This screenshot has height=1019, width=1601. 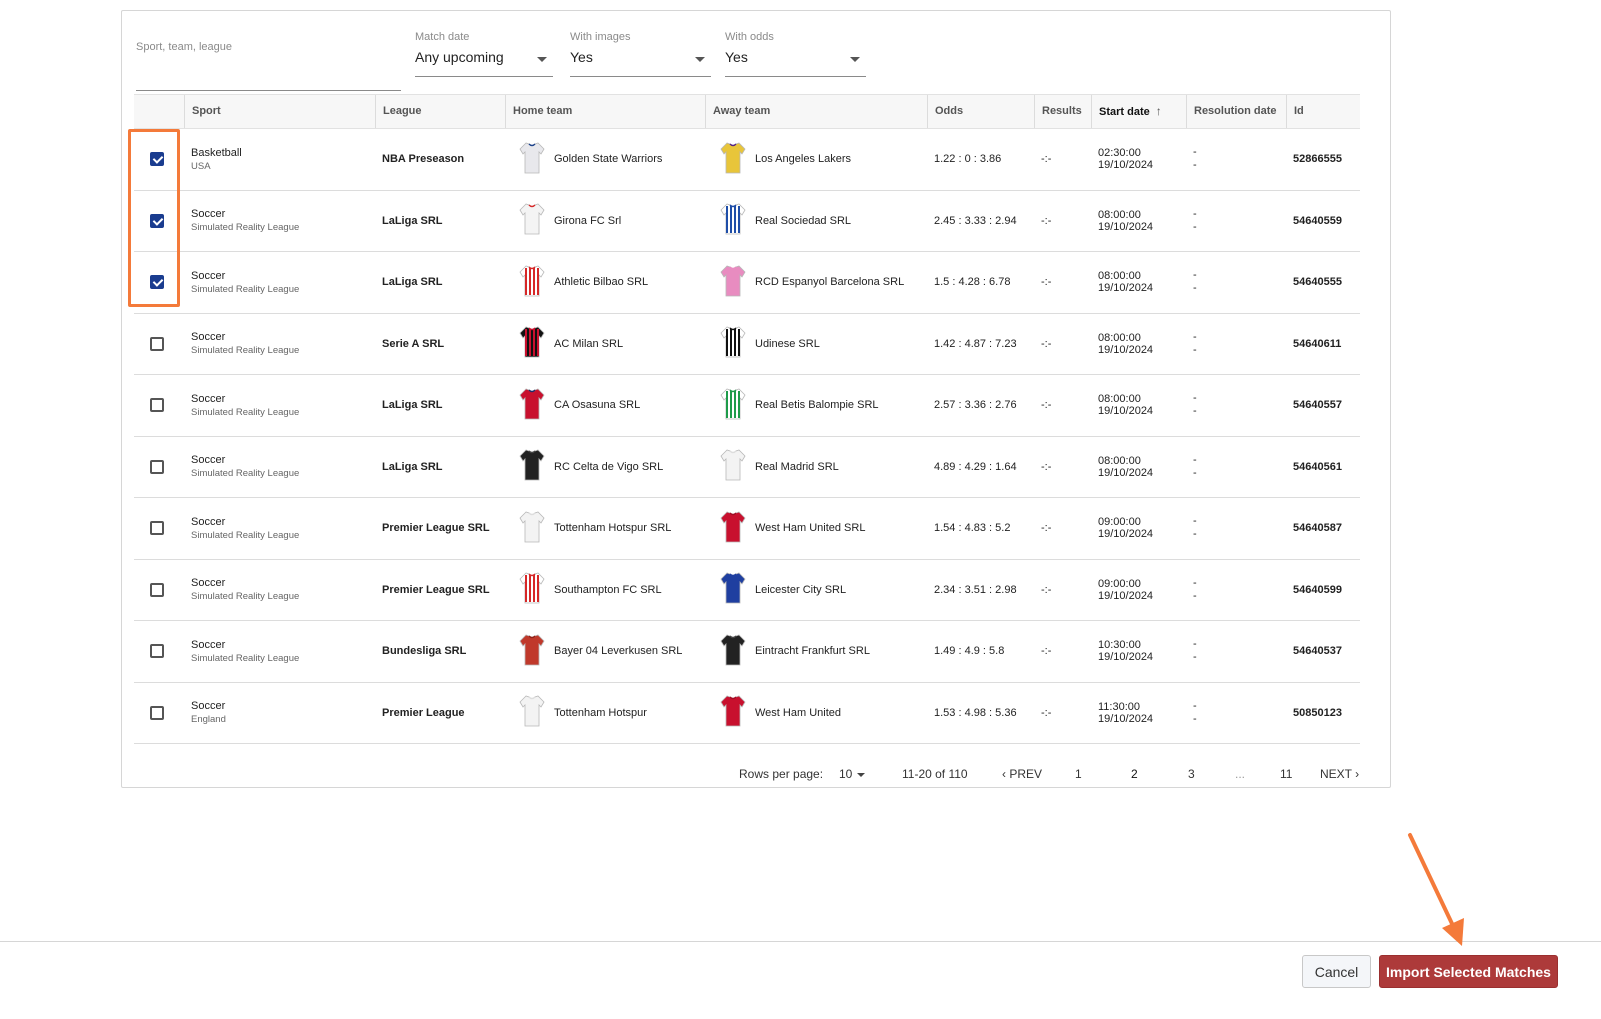 I want to click on rows-per-page-select: 10, so click(x=852, y=774).